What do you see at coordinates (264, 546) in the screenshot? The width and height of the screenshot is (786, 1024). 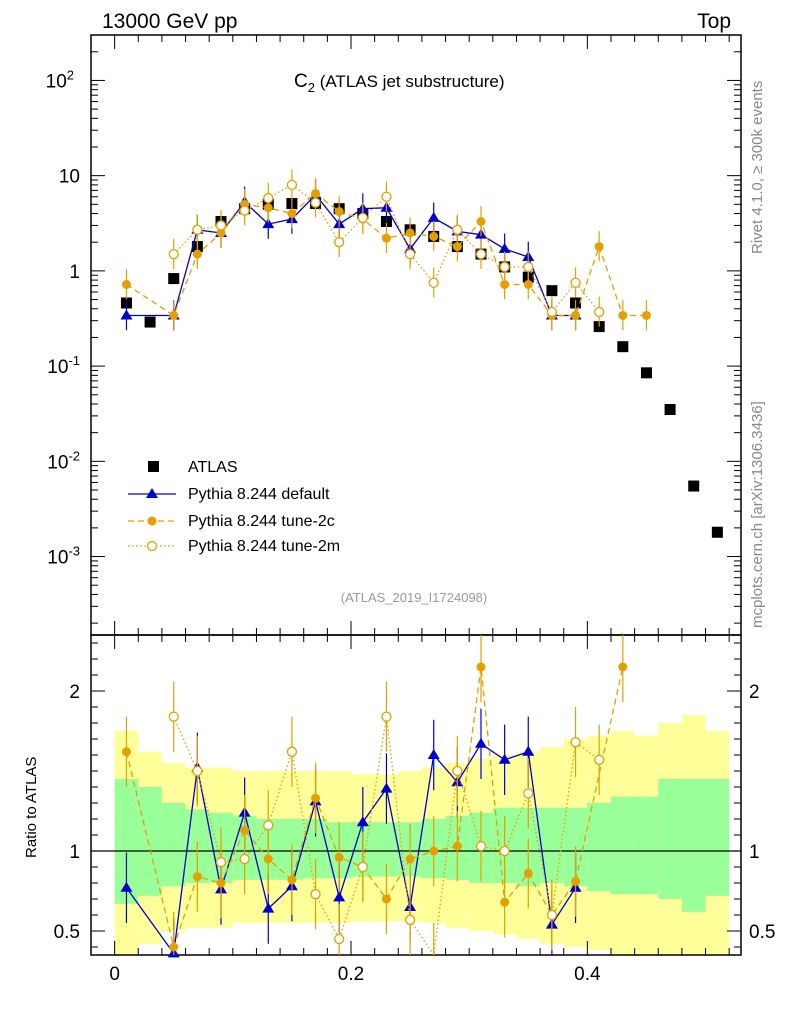 I see `legend-tune2m-label: Pythia 8.244 tune-2m` at bounding box center [264, 546].